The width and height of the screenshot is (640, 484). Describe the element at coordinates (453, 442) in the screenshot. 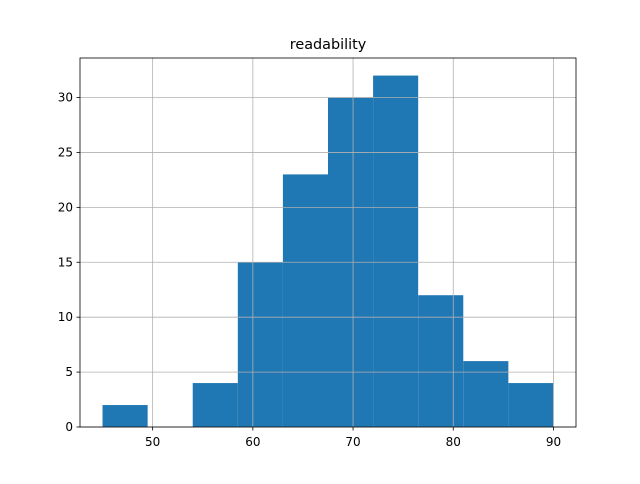

I see `x-tick-label: 80` at that location.